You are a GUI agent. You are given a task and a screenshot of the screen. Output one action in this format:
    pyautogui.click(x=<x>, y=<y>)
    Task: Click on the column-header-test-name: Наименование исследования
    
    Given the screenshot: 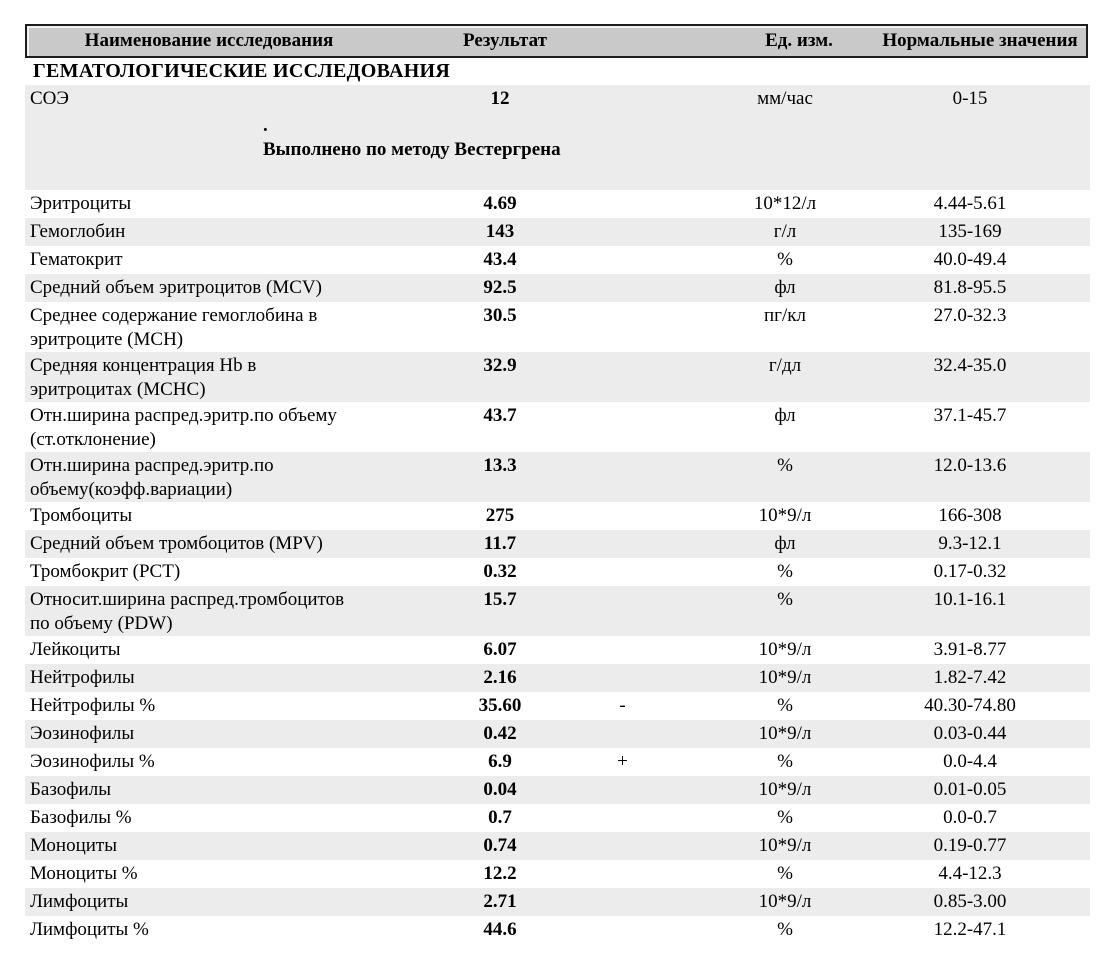 What is the action you would take?
    pyautogui.click(x=209, y=40)
    